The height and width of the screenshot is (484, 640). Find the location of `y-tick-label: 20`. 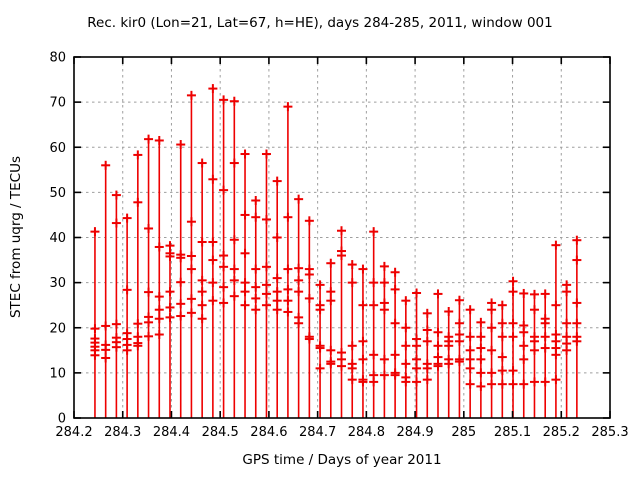

y-tick-label: 20 is located at coordinates (57, 328).